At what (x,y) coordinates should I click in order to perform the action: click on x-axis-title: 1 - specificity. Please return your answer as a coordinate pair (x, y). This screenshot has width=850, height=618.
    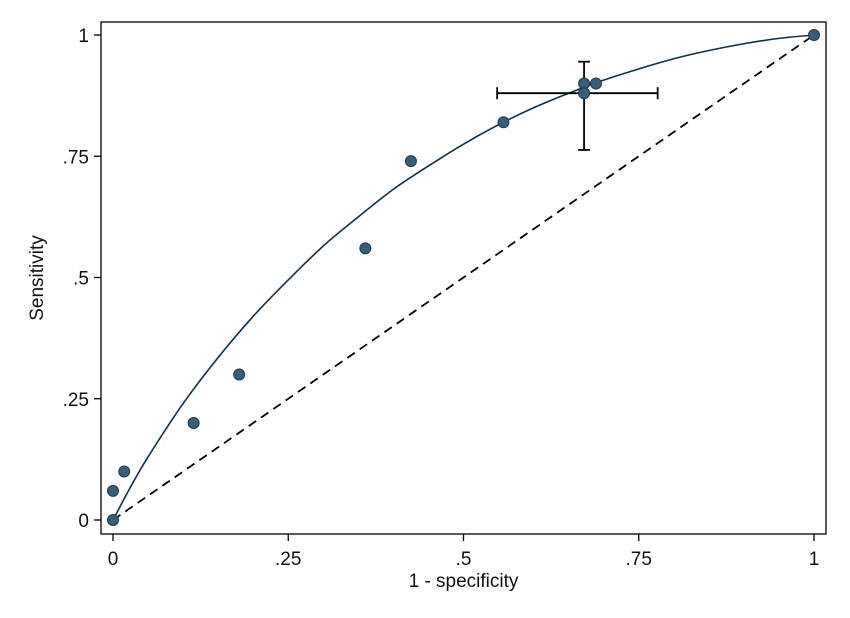
    Looking at the image, I should click on (464, 581).